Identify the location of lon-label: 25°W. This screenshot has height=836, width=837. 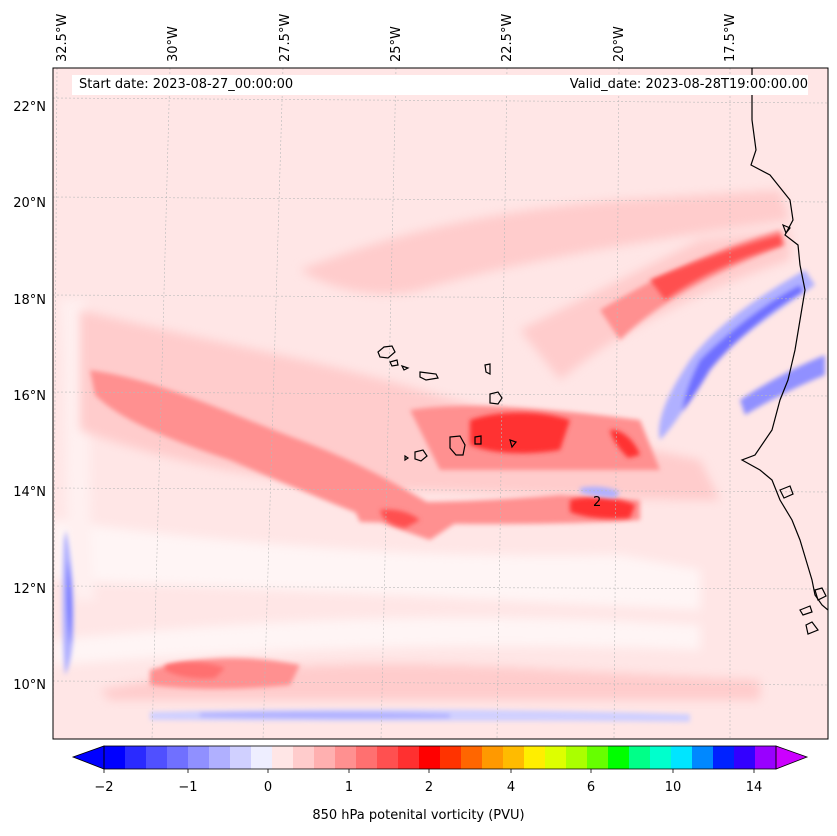
(396, 44).